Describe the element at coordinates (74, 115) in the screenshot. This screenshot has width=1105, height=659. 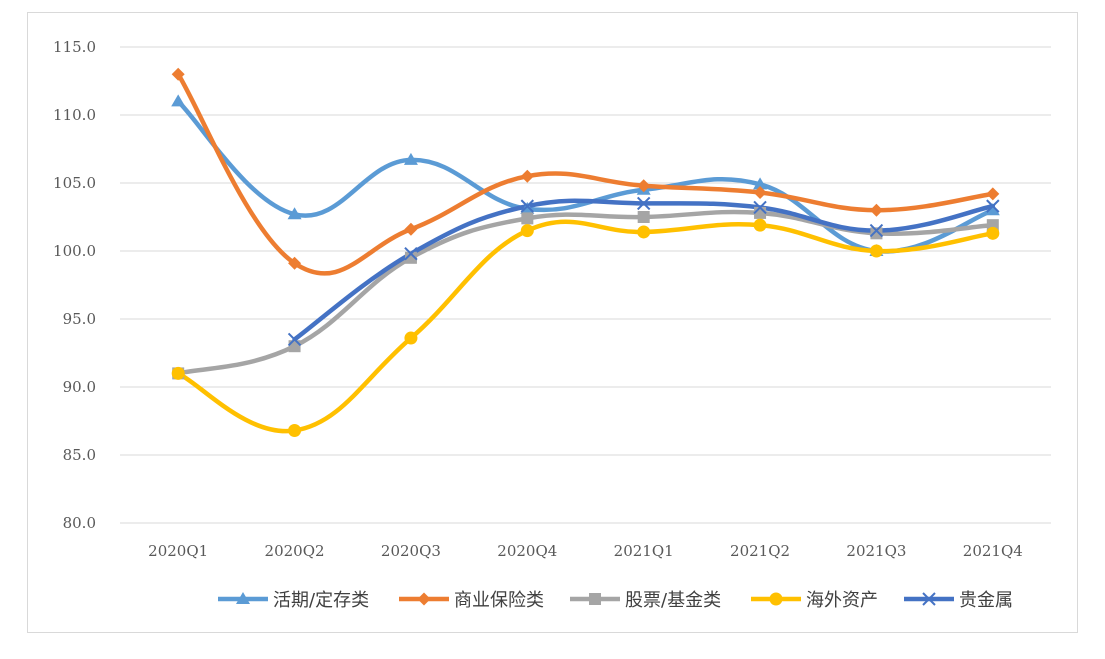
I see `y-tick-label: 110.0` at that location.